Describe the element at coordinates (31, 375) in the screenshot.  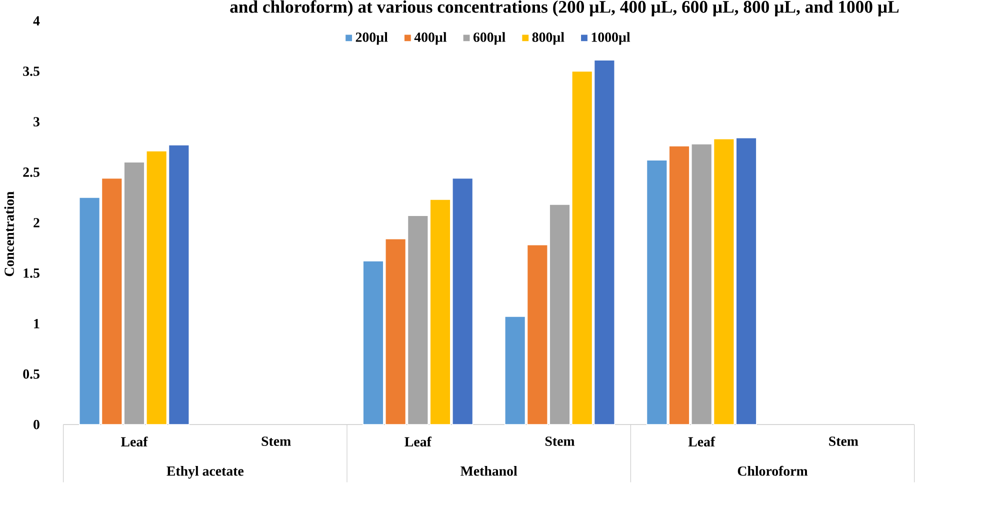
I see `y-tick-label: 0.5` at that location.